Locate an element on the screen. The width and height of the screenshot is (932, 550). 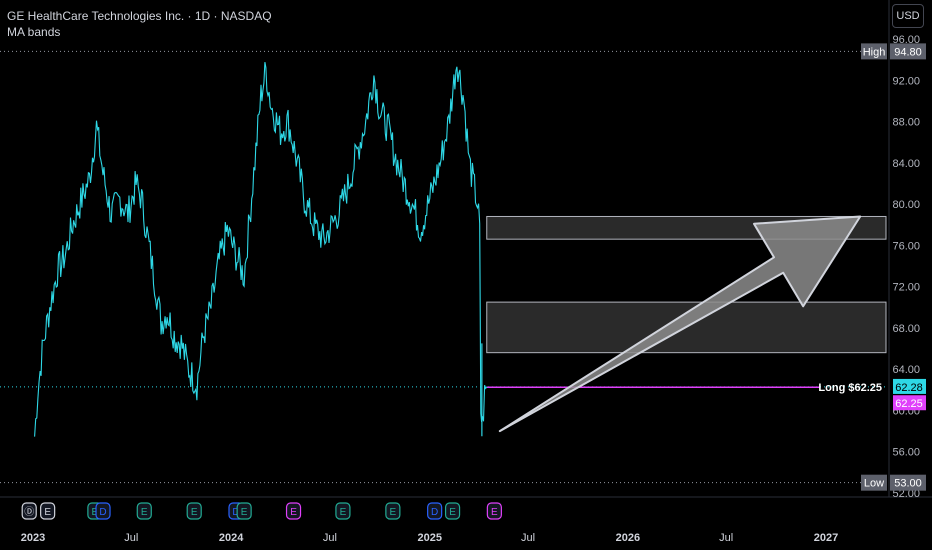
y-tick-label: 96.00 is located at coordinates (906, 40).